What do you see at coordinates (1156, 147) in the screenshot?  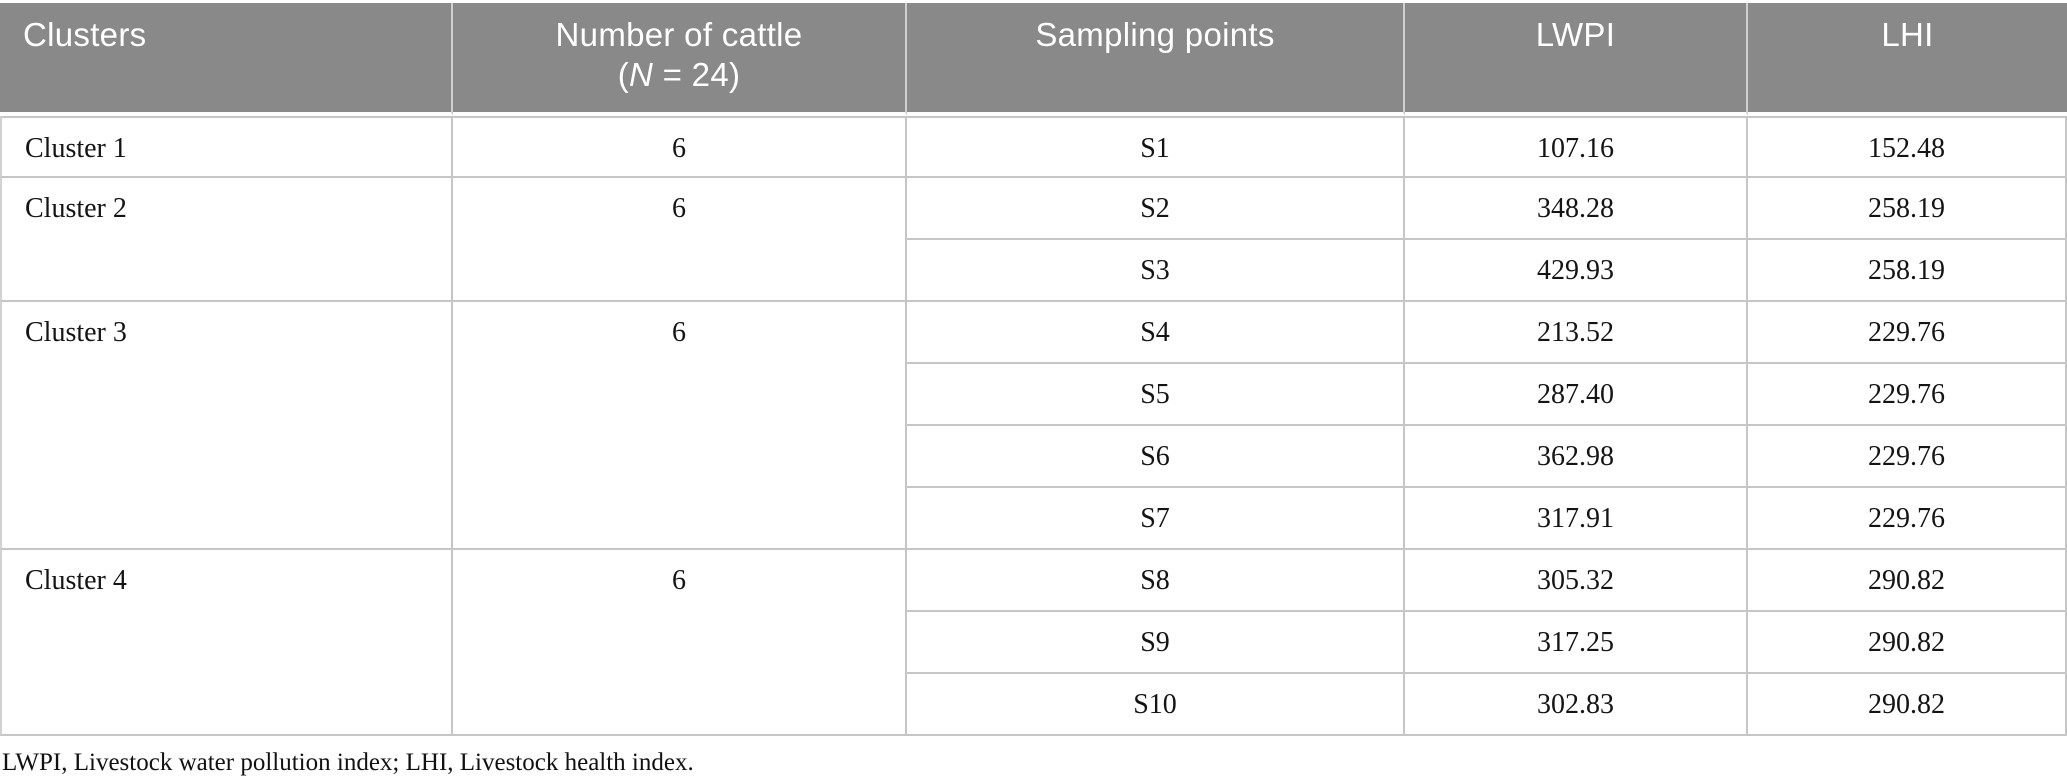 I see `sampling-point-cell: S1` at bounding box center [1156, 147].